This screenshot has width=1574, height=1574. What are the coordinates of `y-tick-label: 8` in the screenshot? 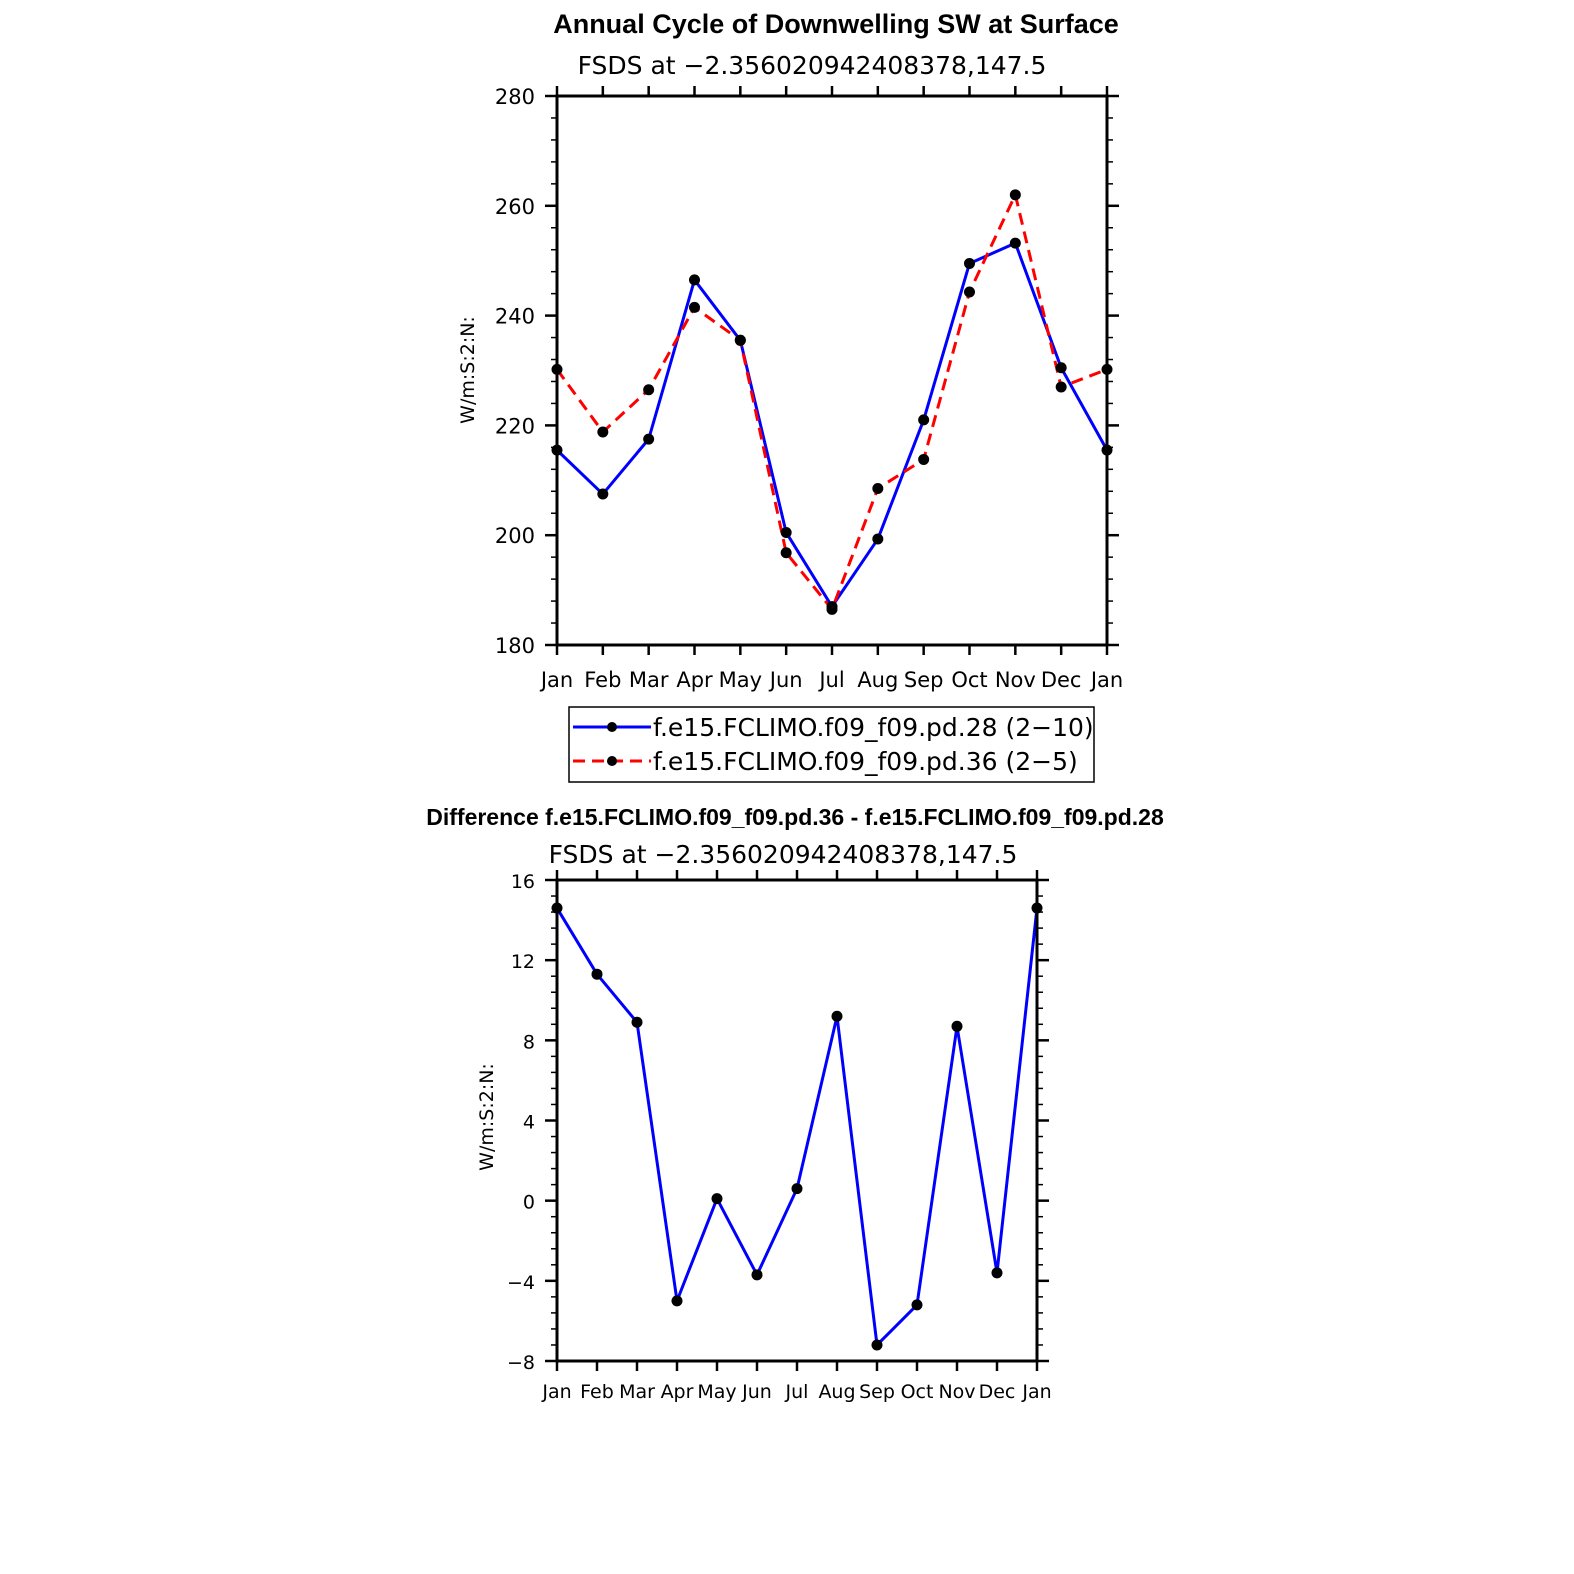 It's located at (529, 1042).